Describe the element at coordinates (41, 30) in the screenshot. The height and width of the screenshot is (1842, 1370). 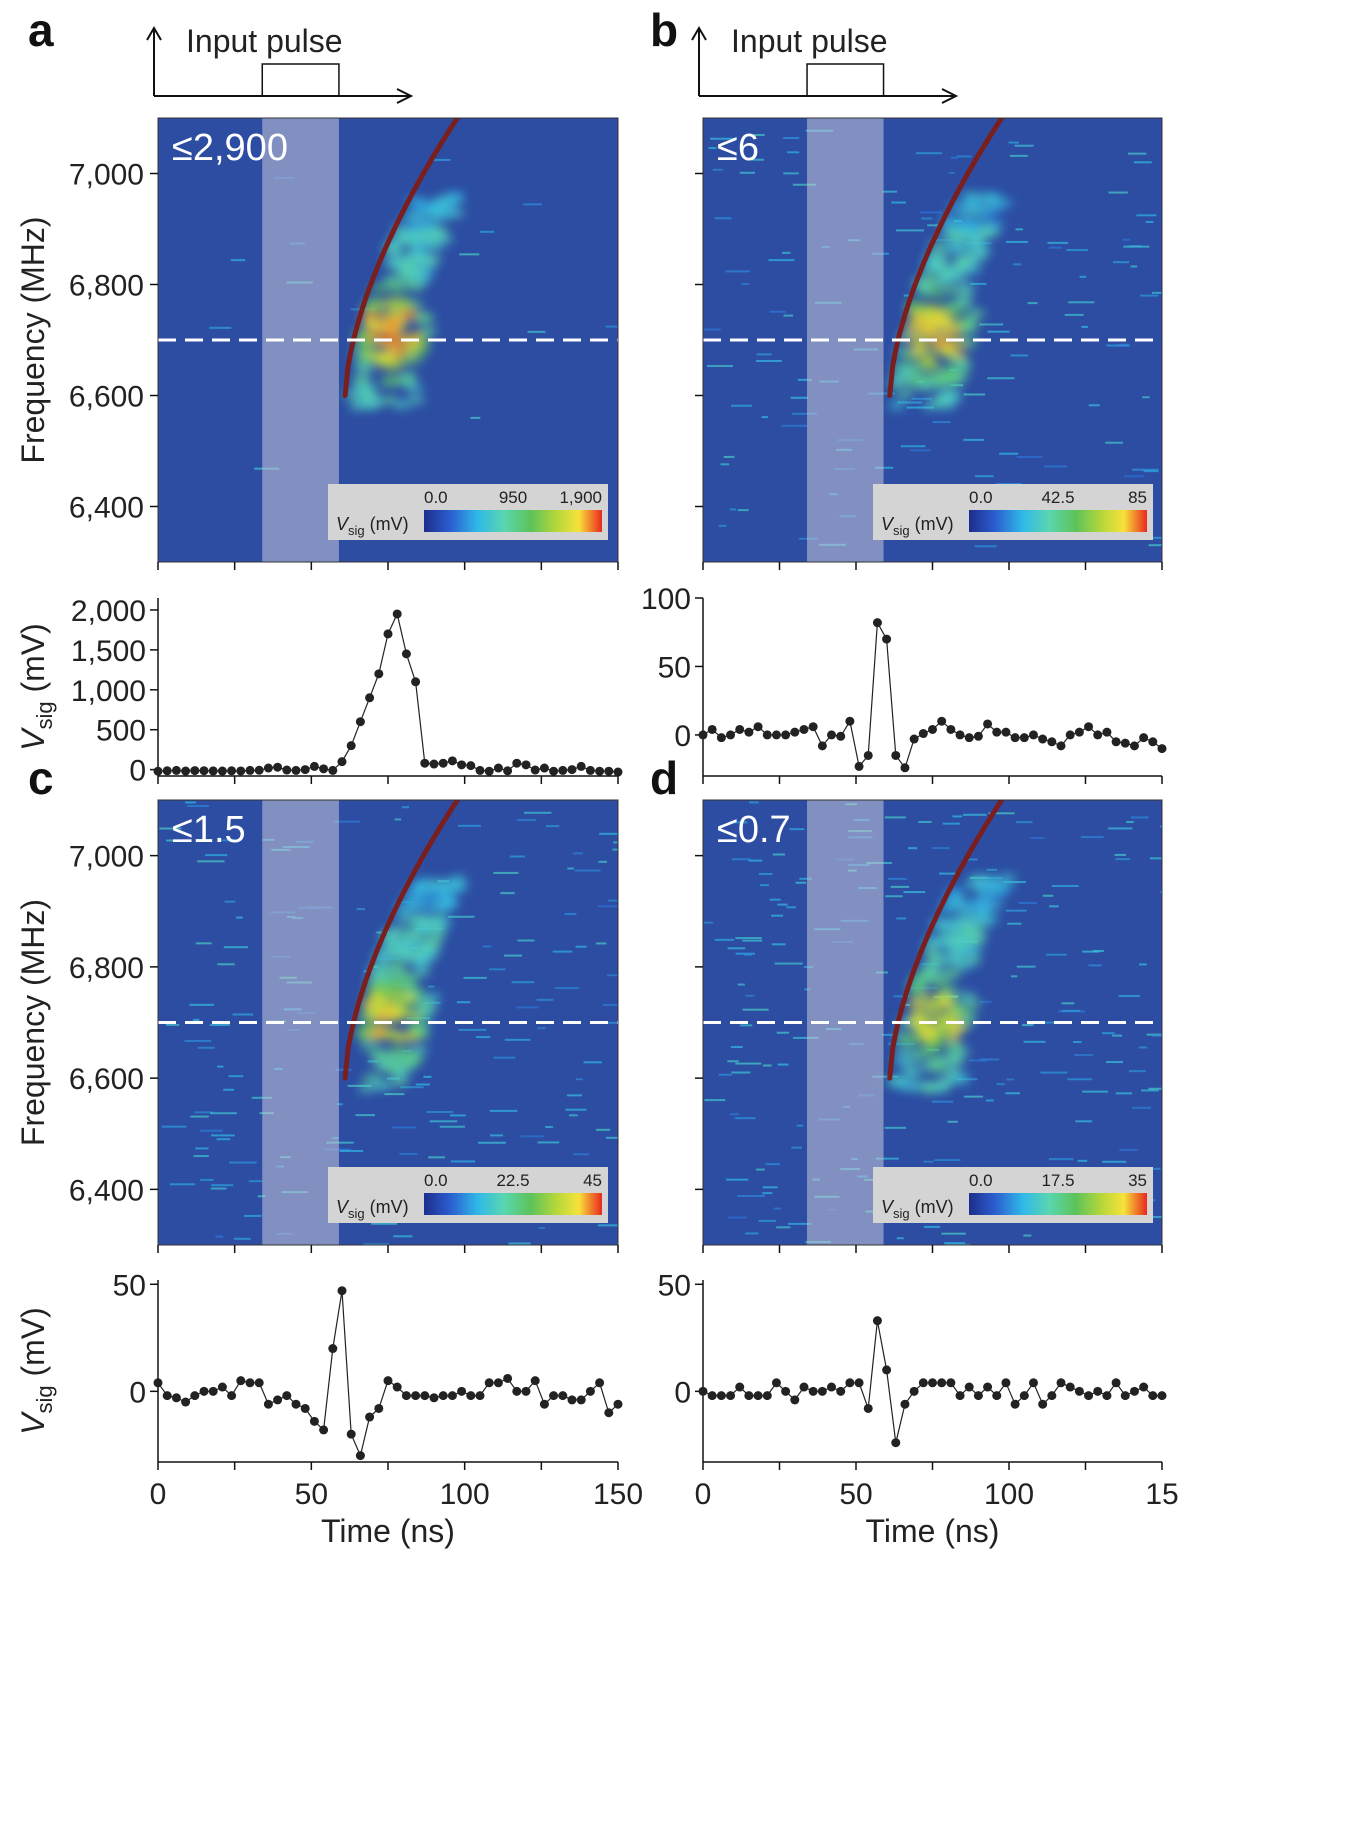
I see `panel-letter: a` at that location.